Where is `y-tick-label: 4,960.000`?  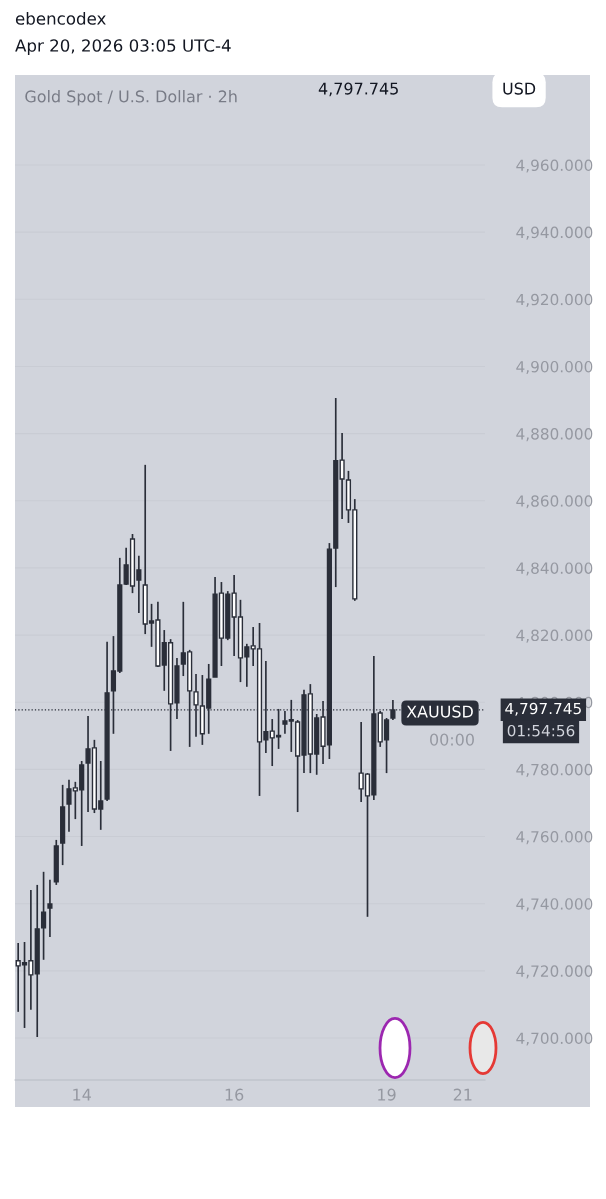
y-tick-label: 4,960.000 is located at coordinates (554, 166).